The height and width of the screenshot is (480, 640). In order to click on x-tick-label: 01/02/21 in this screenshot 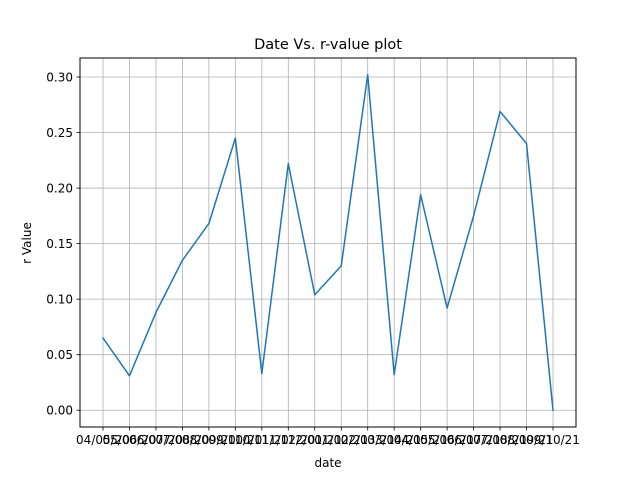, I will do `click(341, 440)`.